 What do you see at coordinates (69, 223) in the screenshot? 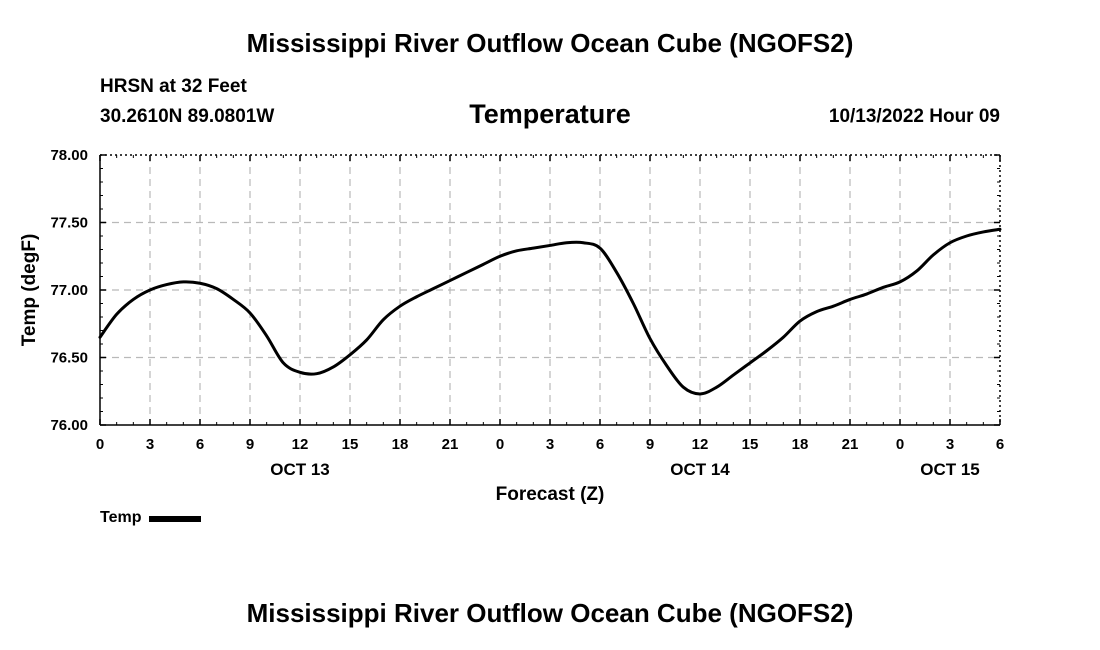
I see `y-tick-label: 77.50` at bounding box center [69, 223].